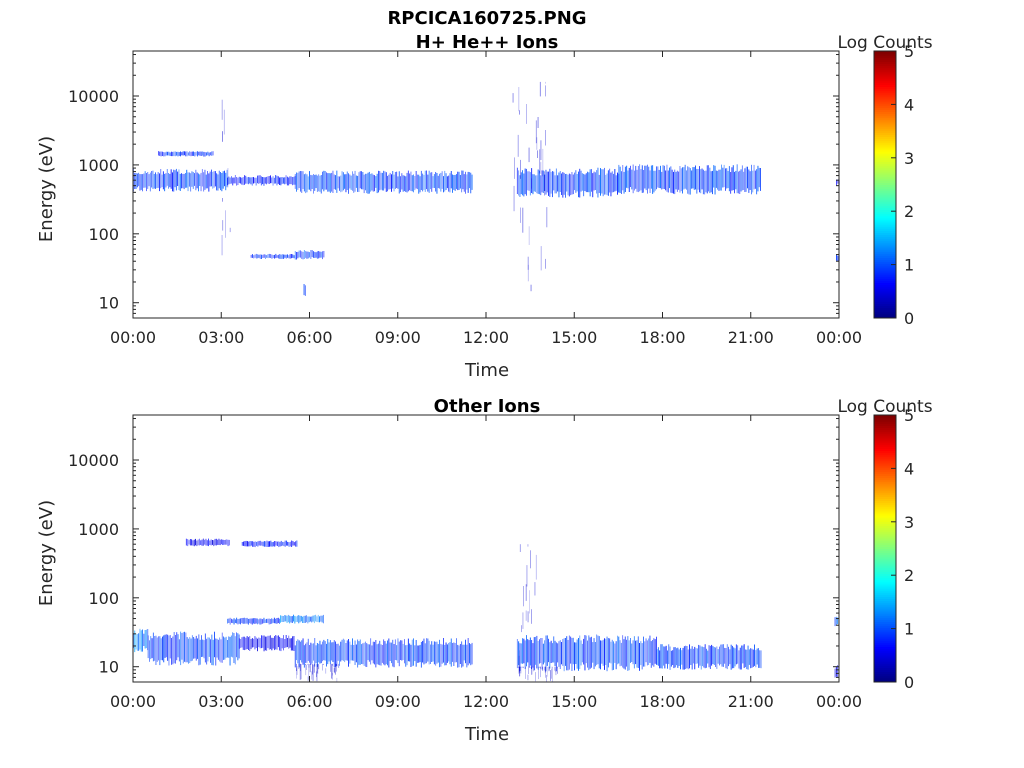  What do you see at coordinates (487, 42) in the screenshot?
I see `panel-title: H+ He++ Ions` at bounding box center [487, 42].